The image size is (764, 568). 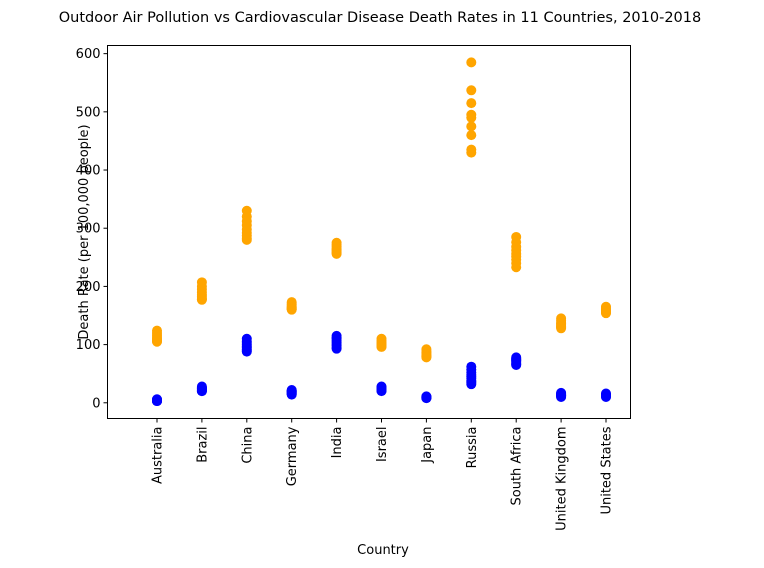 I want to click on y-tick-label: 0, so click(x=96, y=403).